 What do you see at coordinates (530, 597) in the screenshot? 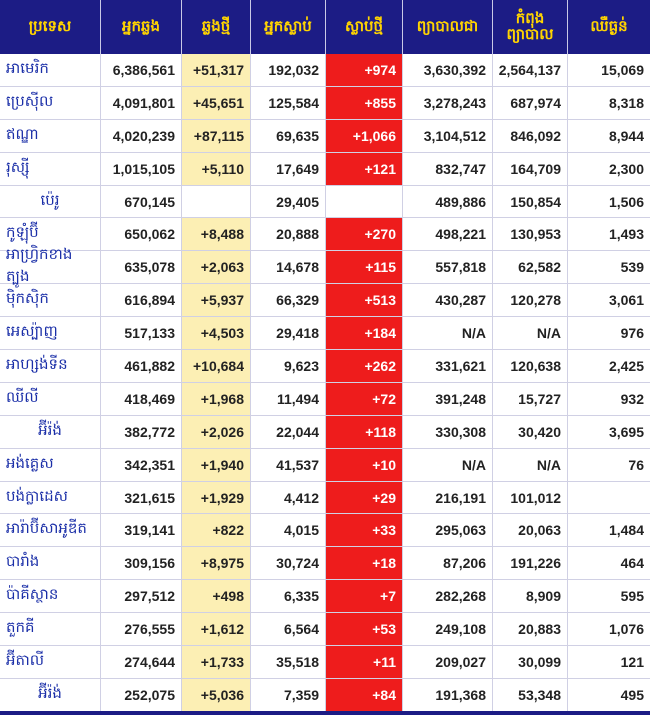
I see `active-cell: 8,909` at bounding box center [530, 597].